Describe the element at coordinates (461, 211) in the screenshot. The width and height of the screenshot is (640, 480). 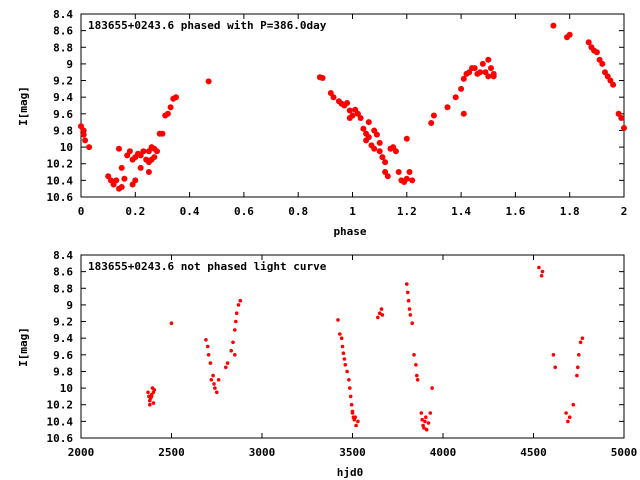
I see `x-tick-label: 1.4` at that location.